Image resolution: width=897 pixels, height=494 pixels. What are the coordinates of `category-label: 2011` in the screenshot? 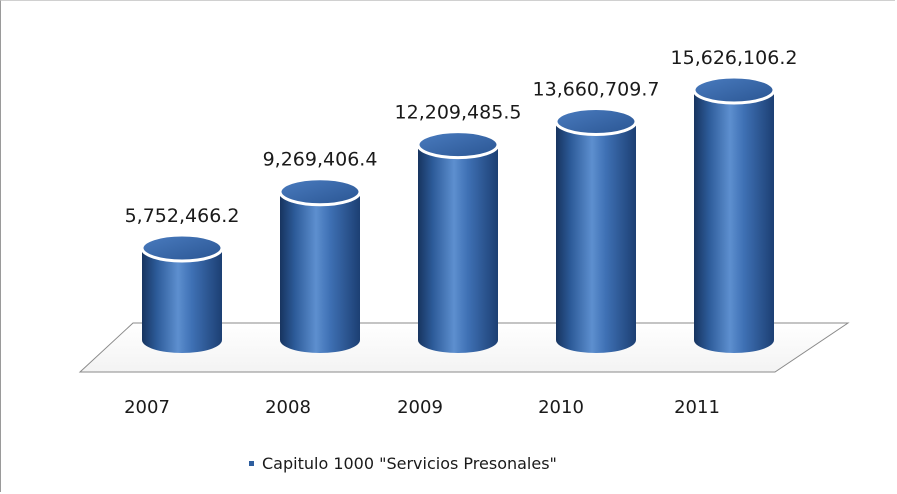 It's located at (697, 407).